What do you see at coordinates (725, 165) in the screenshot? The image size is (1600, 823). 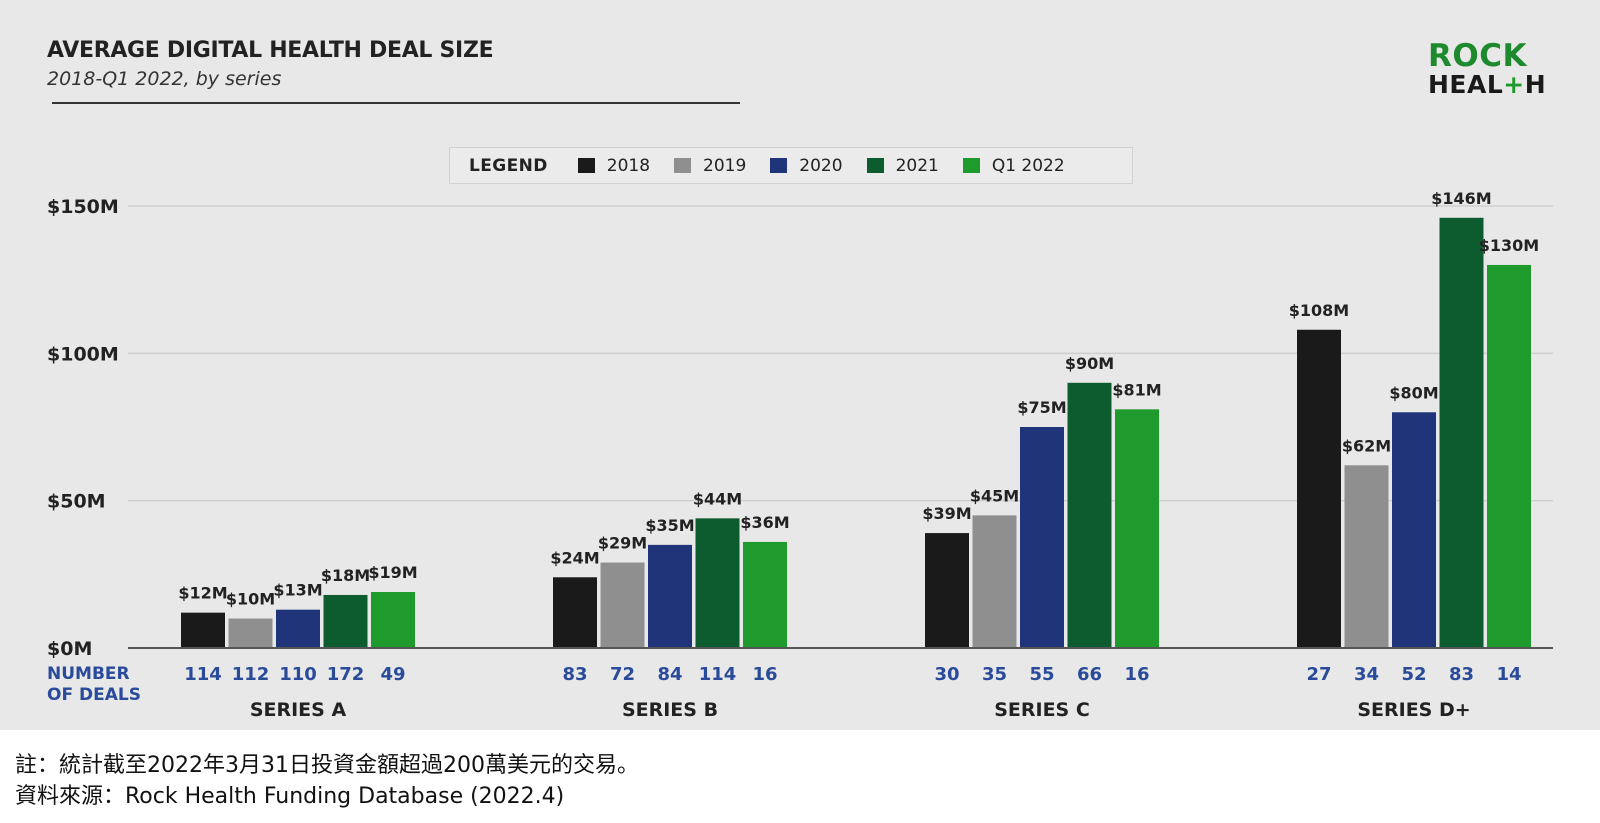 I see `legend-label: 2019` at bounding box center [725, 165].